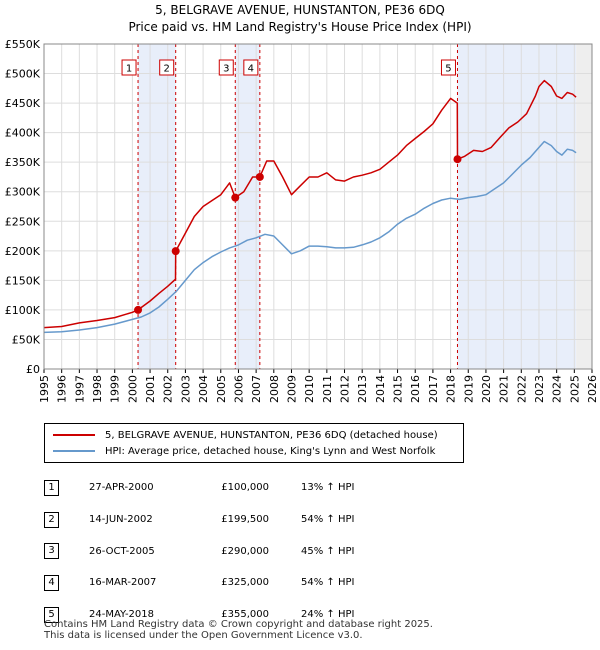  Describe the element at coordinates (122, 615) in the screenshot. I see `sale-date: 24-MAY-2018` at that location.